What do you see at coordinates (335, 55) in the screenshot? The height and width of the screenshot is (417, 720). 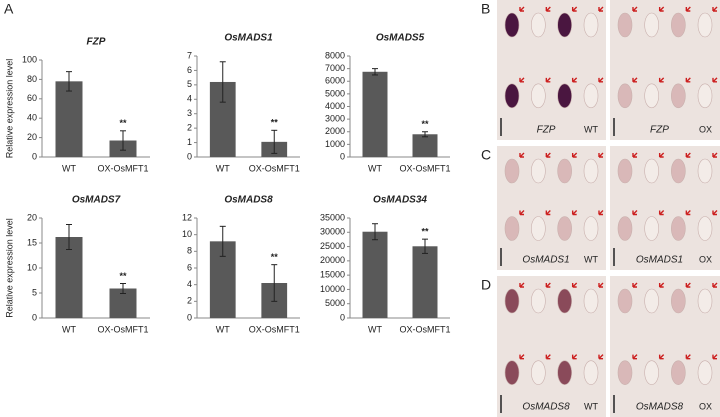 I see `y-tick-label: 8000` at bounding box center [335, 55].